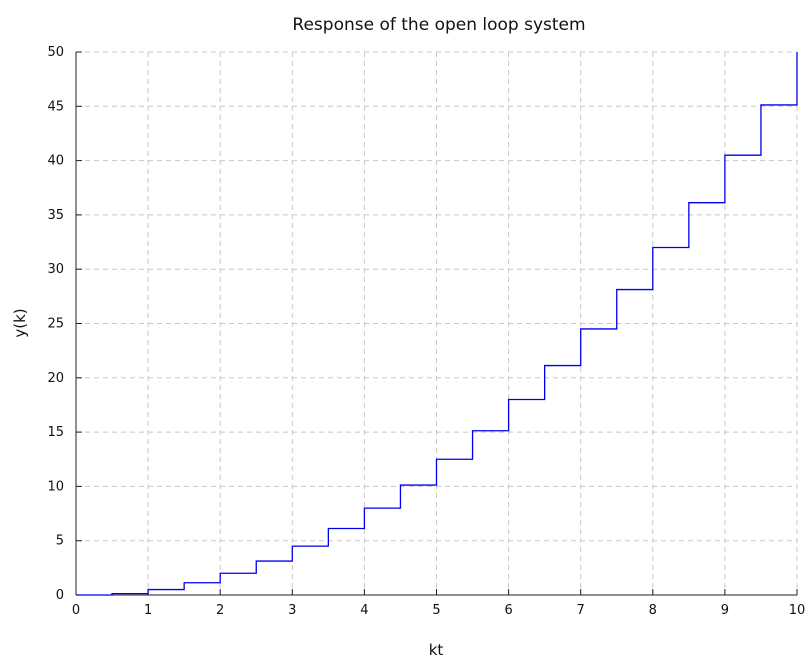 Image resolution: width=808 pixels, height=663 pixels. I want to click on chart-title: Response of the open loop system, so click(438, 25).